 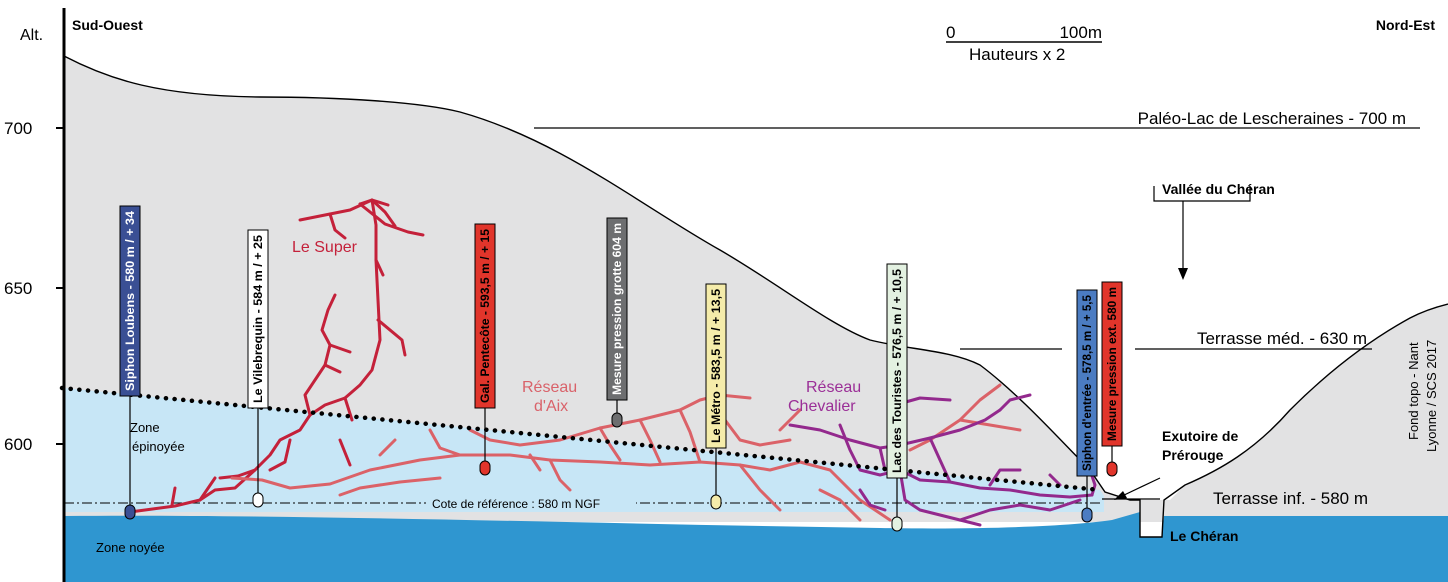 I want to click on label-le-super: Le Super, so click(x=325, y=247).